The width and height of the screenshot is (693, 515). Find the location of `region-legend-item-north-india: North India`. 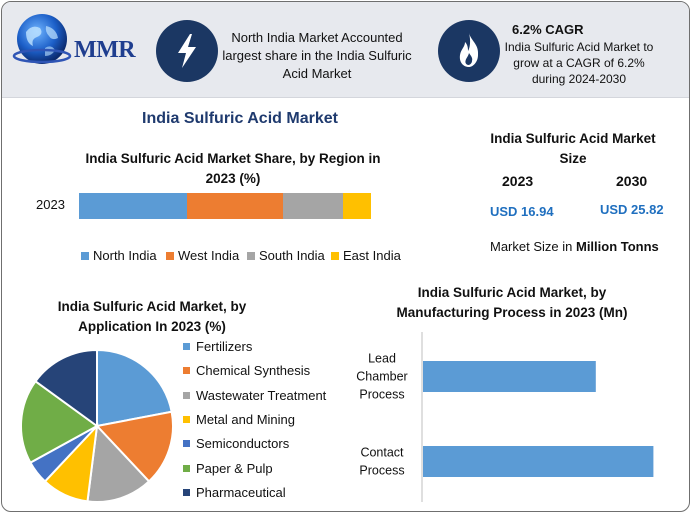

region-legend-item-north-india: North India is located at coordinates (119, 255).